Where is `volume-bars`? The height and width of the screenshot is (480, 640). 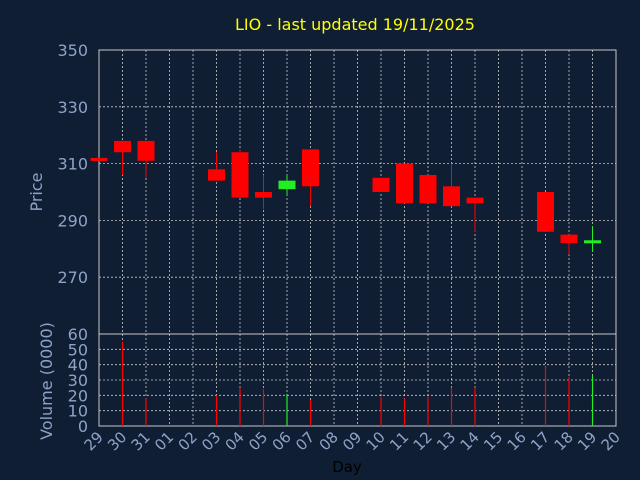 volume-bars is located at coordinates (357, 383).